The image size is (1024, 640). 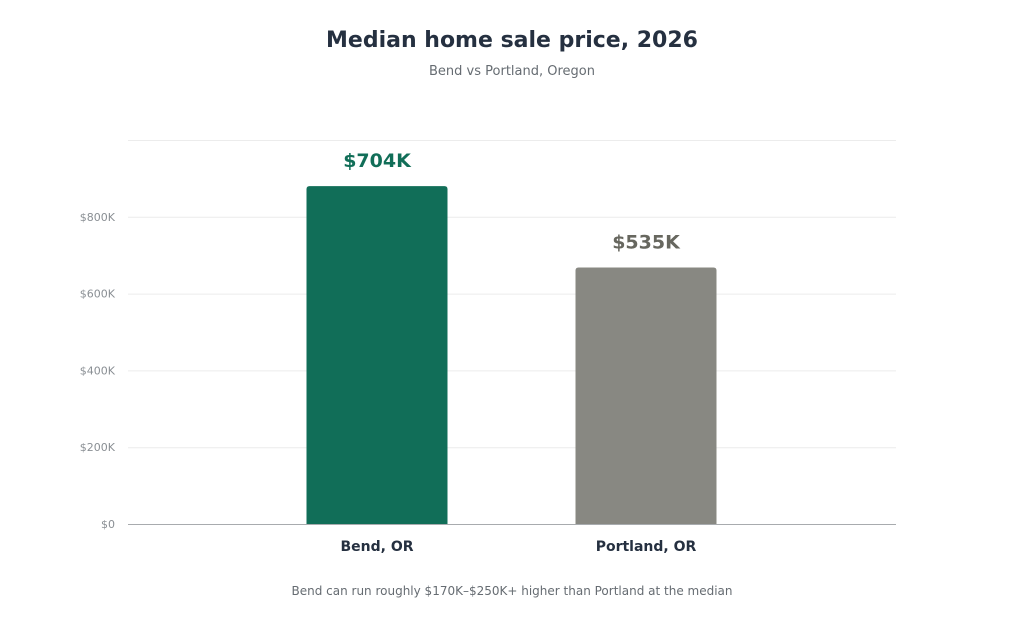 What do you see at coordinates (512, 71) in the screenshot?
I see `chart-subtitle: Bend vs Portland, Oregon` at bounding box center [512, 71].